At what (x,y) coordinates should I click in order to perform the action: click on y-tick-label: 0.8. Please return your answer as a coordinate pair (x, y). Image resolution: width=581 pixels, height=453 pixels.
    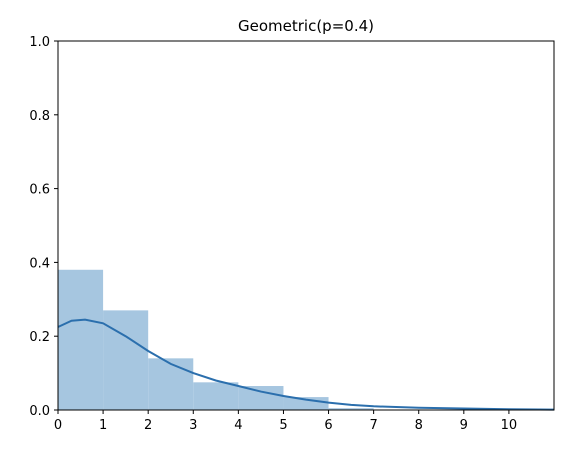
    Looking at the image, I should click on (39, 116).